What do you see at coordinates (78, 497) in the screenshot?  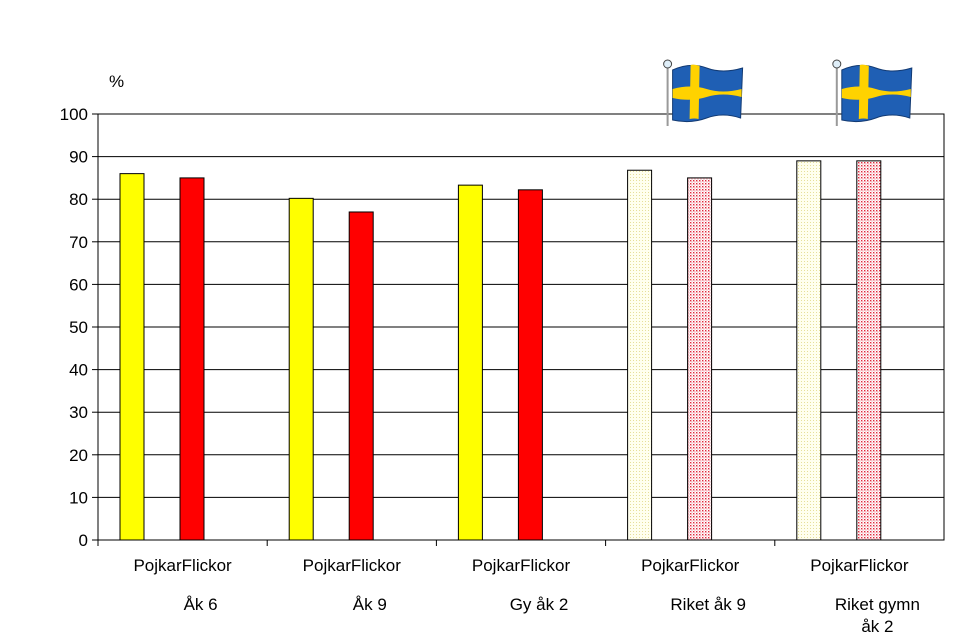 I see `y-tick-label: 10` at bounding box center [78, 497].